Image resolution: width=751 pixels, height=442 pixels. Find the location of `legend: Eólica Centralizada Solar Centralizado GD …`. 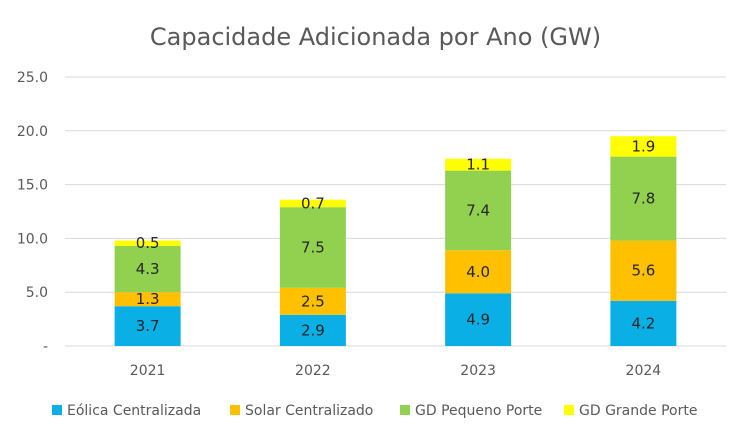

legend: Eólica Centralizada Solar Centralizado GD … is located at coordinates (374, 411).